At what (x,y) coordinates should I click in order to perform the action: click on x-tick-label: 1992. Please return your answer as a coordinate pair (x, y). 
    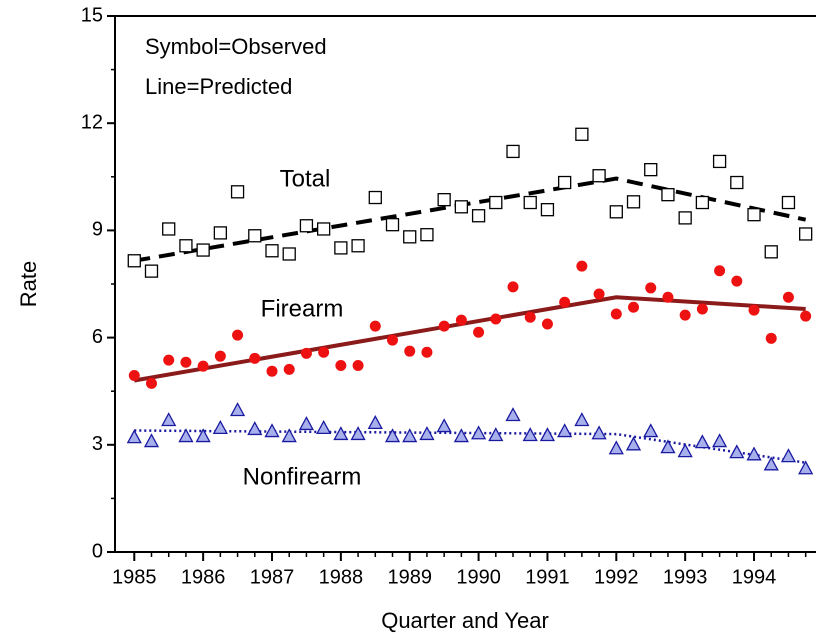
    Looking at the image, I should click on (616, 577).